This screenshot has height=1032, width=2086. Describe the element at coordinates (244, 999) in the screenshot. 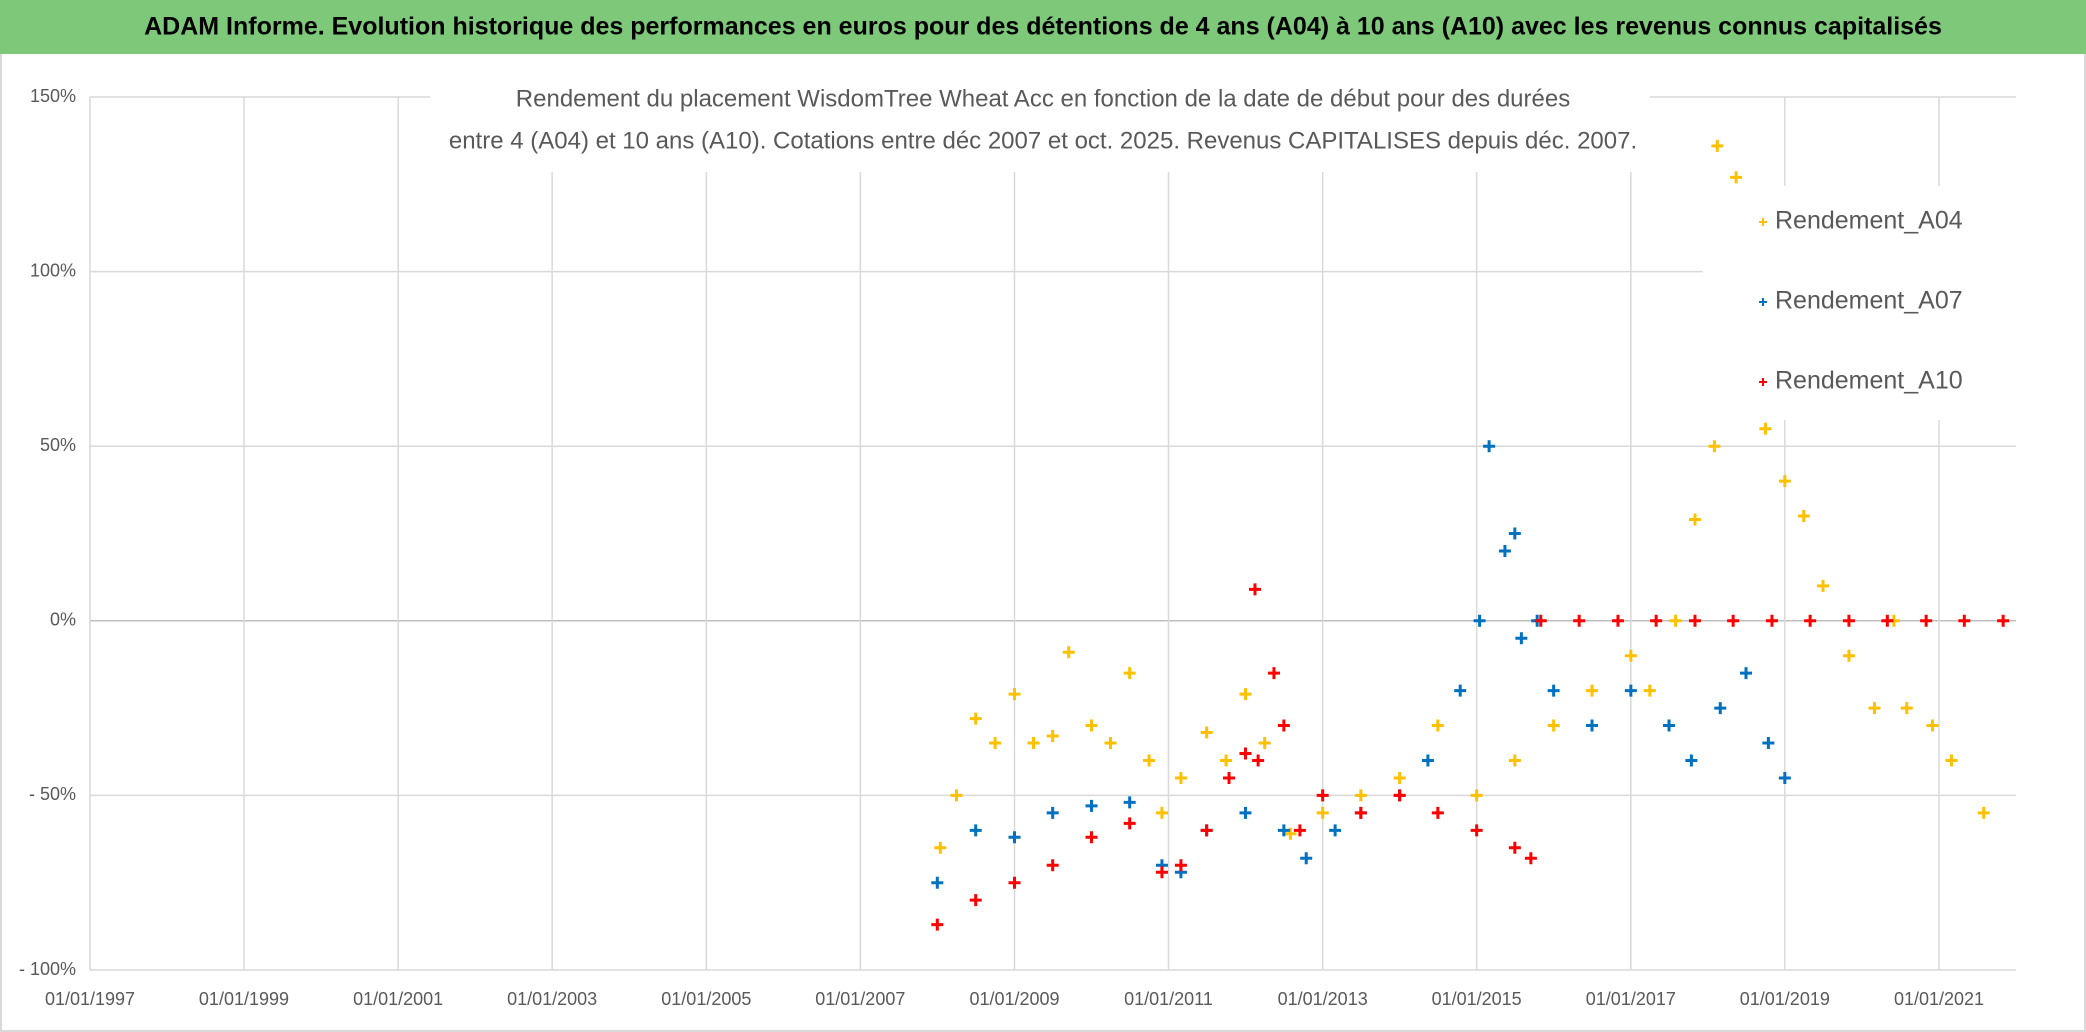

I see `x-tick-label: 01/01/1999` at that location.